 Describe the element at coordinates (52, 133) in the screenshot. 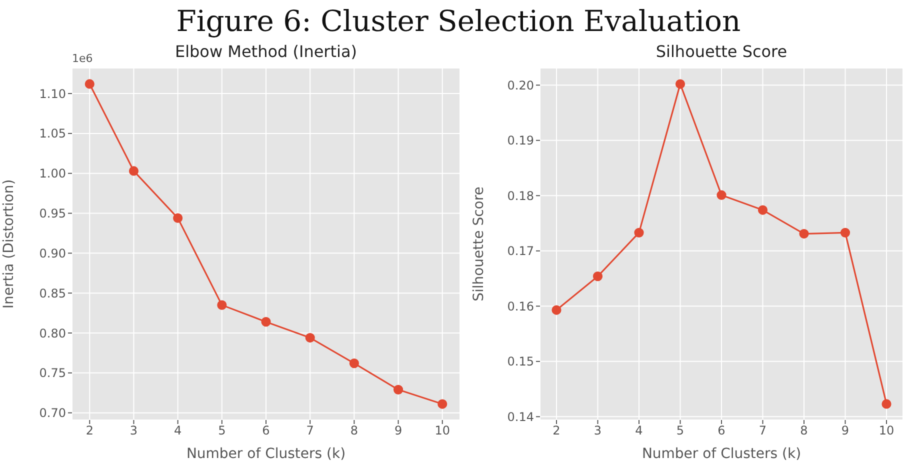

I see `y-tick-label: 1.05` at that location.